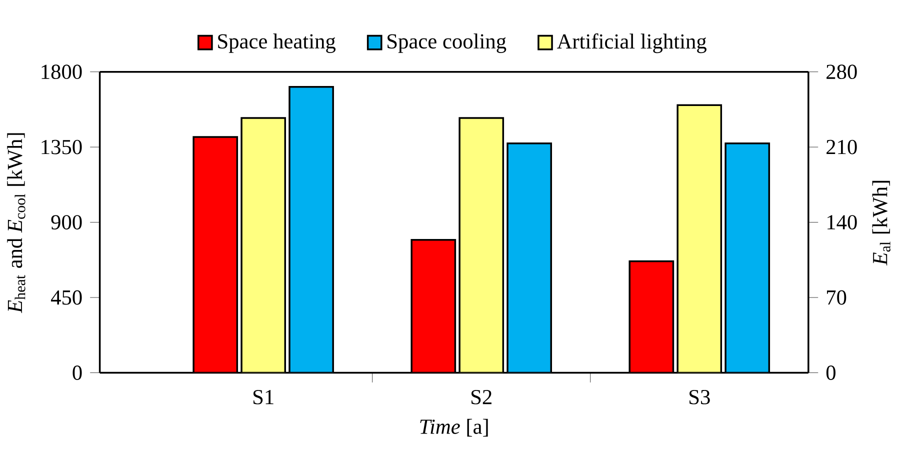  I want to click on x-tick-label: S1, so click(263, 397).